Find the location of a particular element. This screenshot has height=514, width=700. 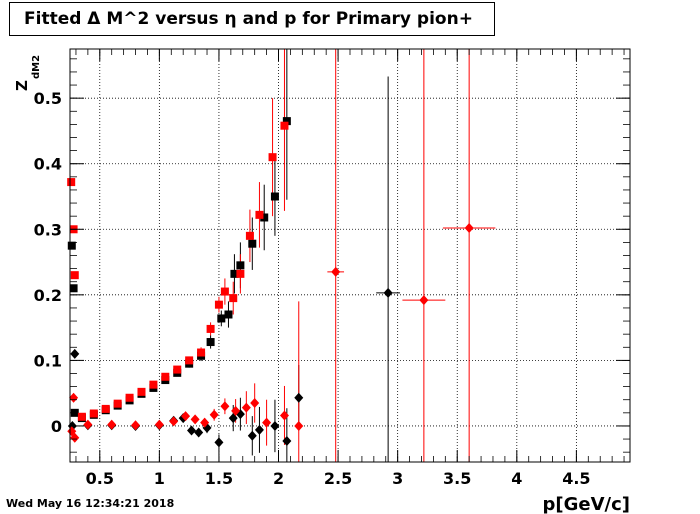

y-axis-label: Z is located at coordinates (22, 85).